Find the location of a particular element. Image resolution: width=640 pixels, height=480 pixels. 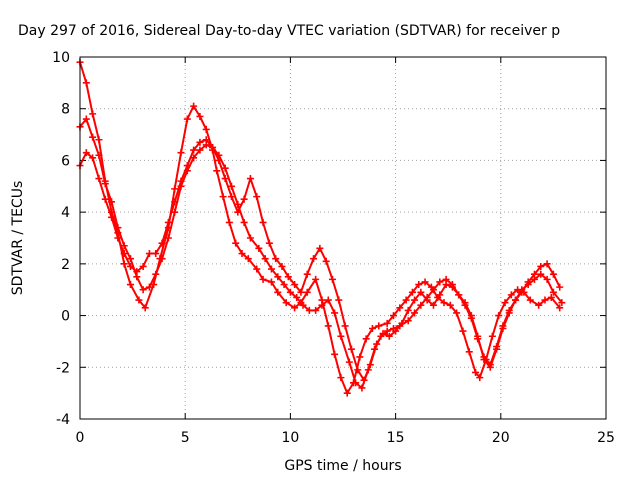

y-tick-label: -2 is located at coordinates (63, 368).